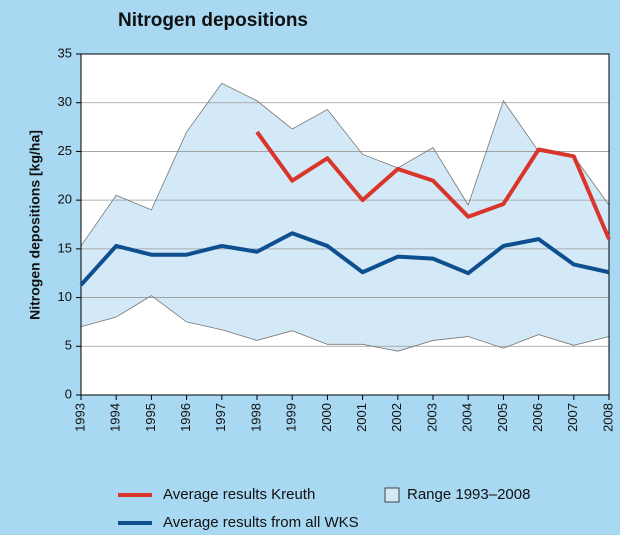  What do you see at coordinates (65, 247) in the screenshot?
I see `y-tick-label: 15` at bounding box center [65, 247].